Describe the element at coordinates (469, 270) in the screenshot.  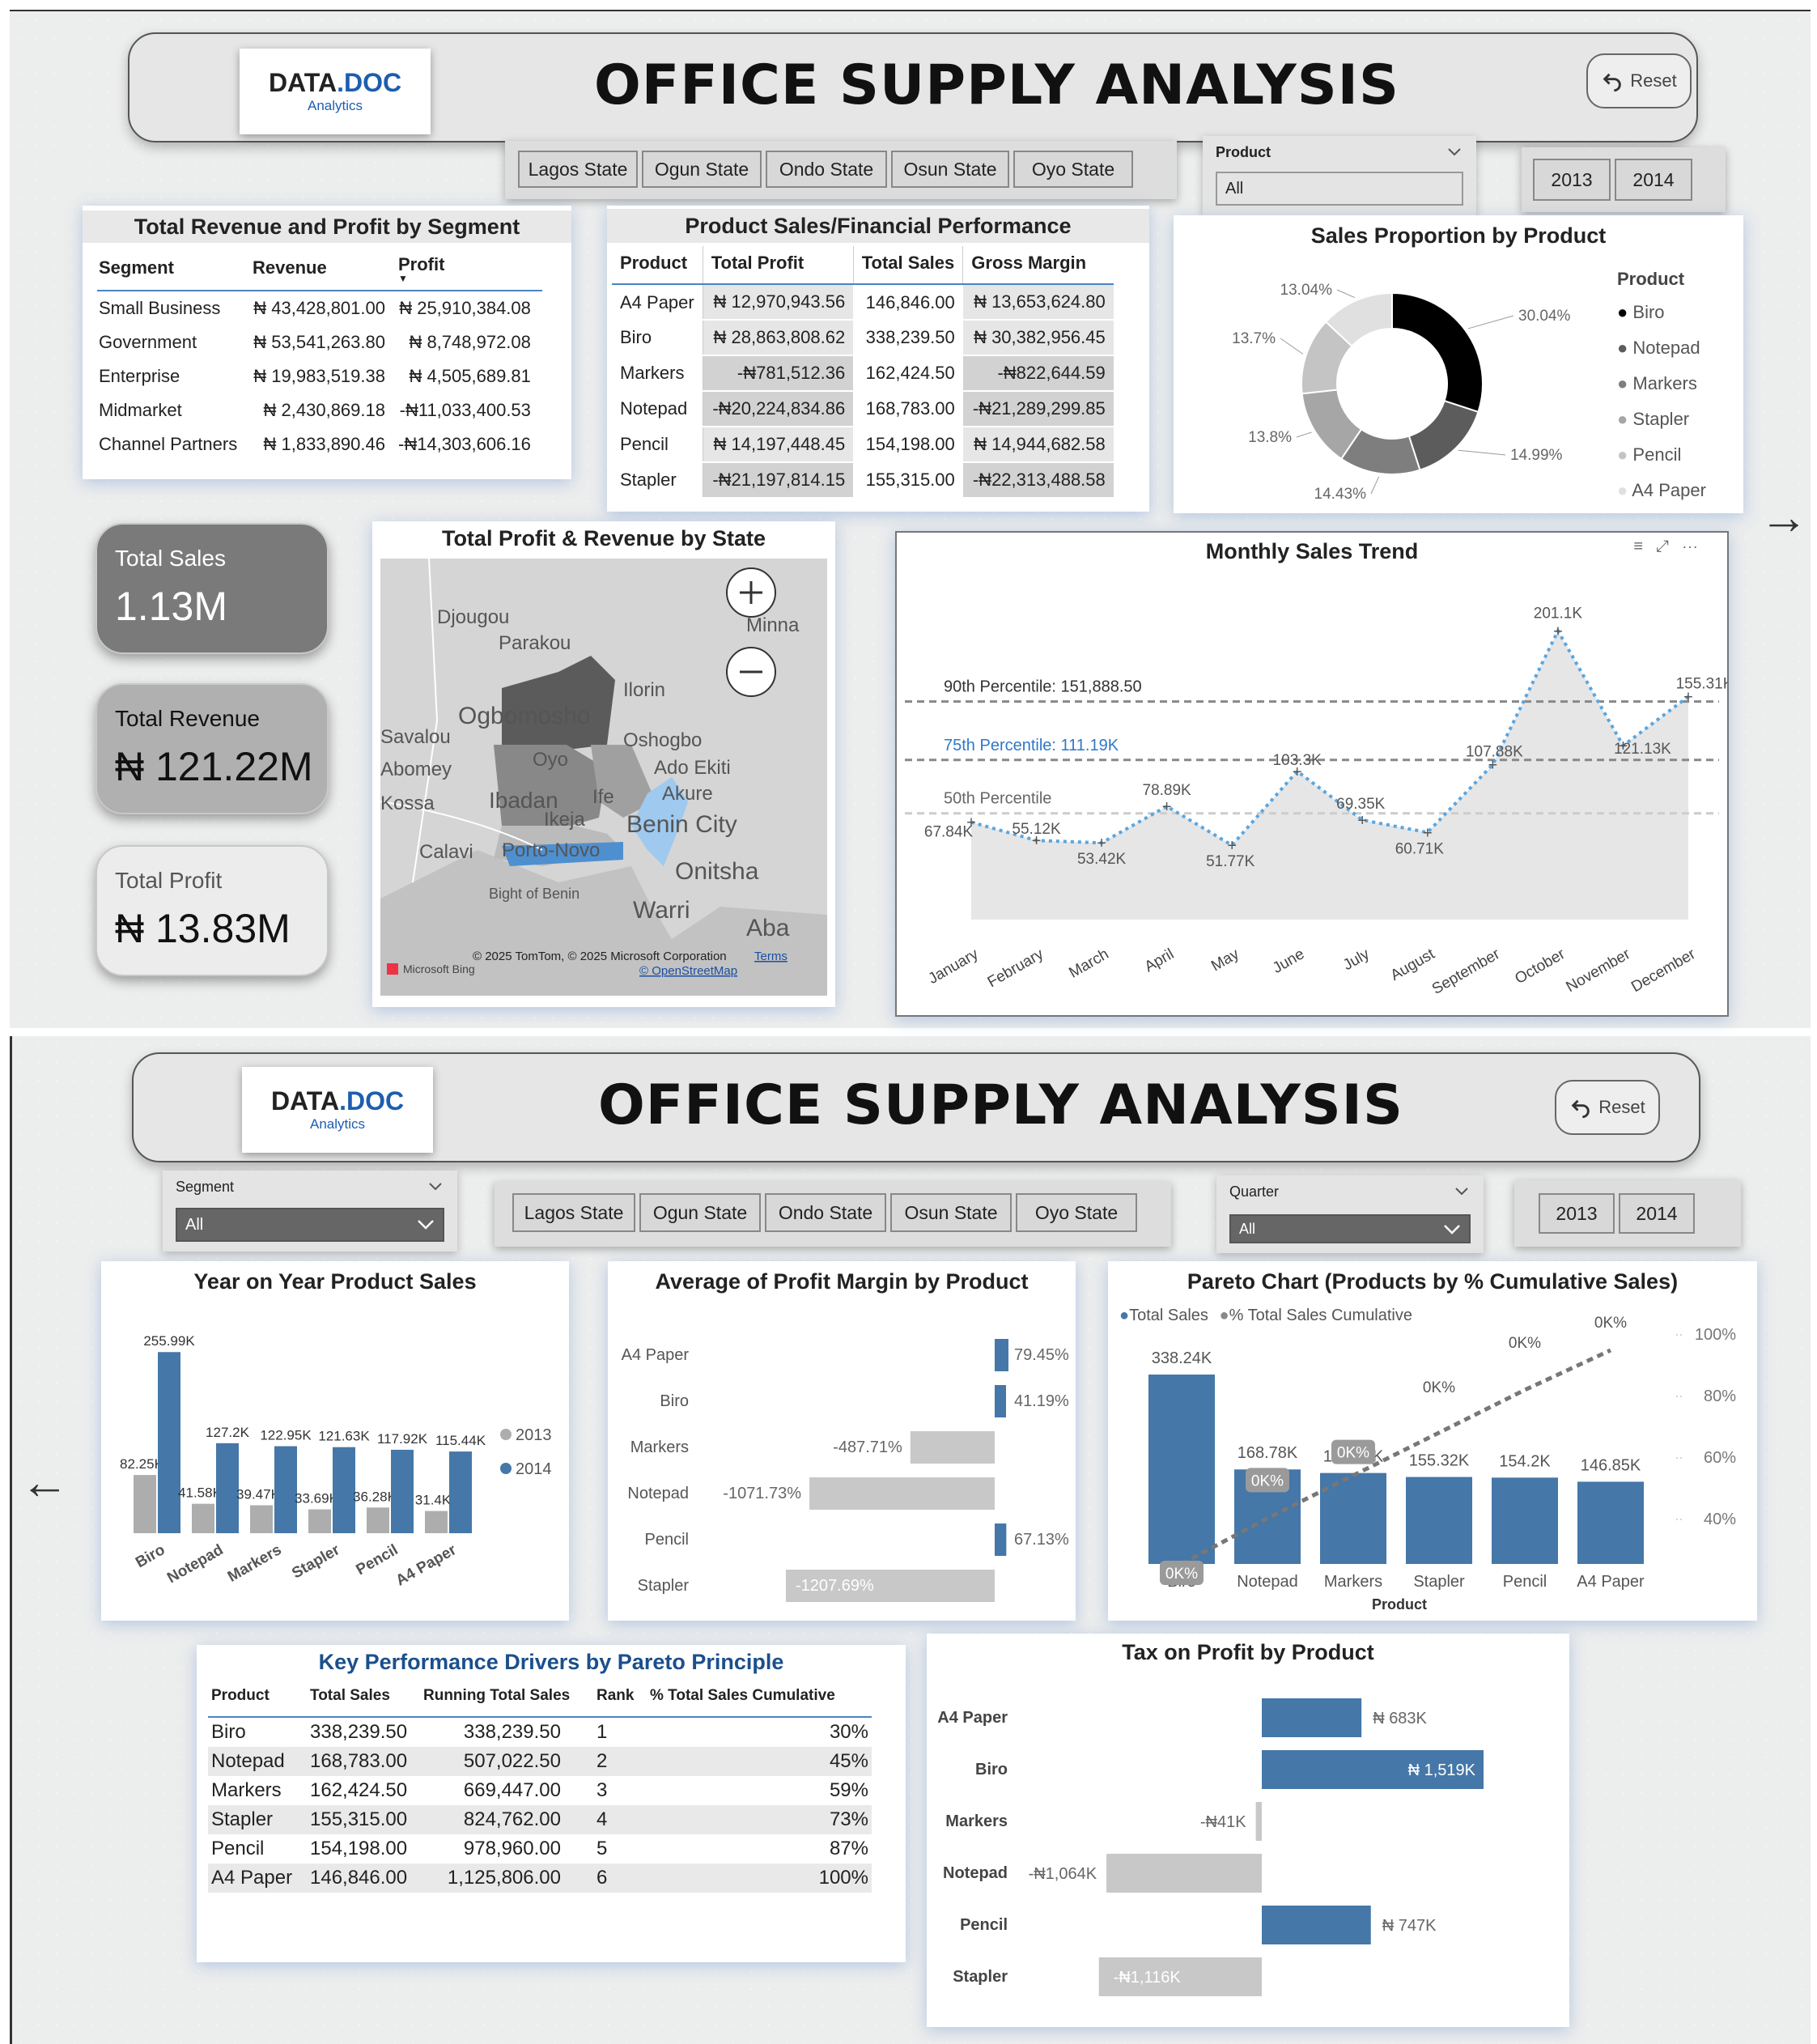
I see `column-header: Profit ▼` at that location.